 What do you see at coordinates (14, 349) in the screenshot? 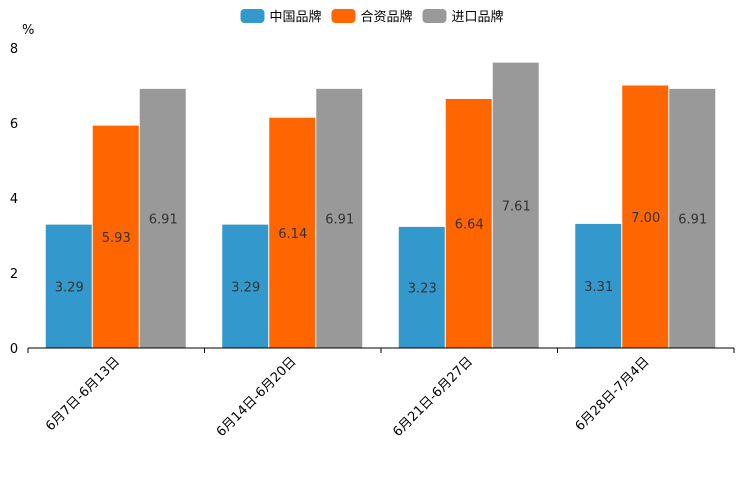
I see `y-tick-label: 0` at bounding box center [14, 349].